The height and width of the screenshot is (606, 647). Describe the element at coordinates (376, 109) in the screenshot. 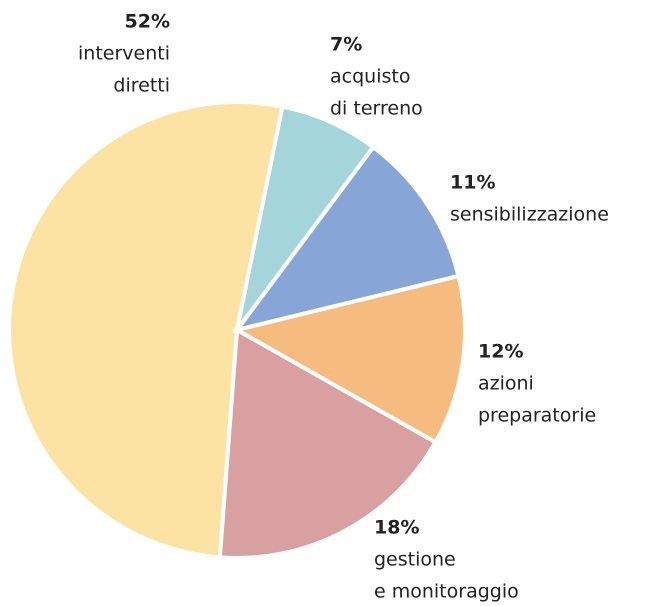

I see `category-label: di terreno` at that location.